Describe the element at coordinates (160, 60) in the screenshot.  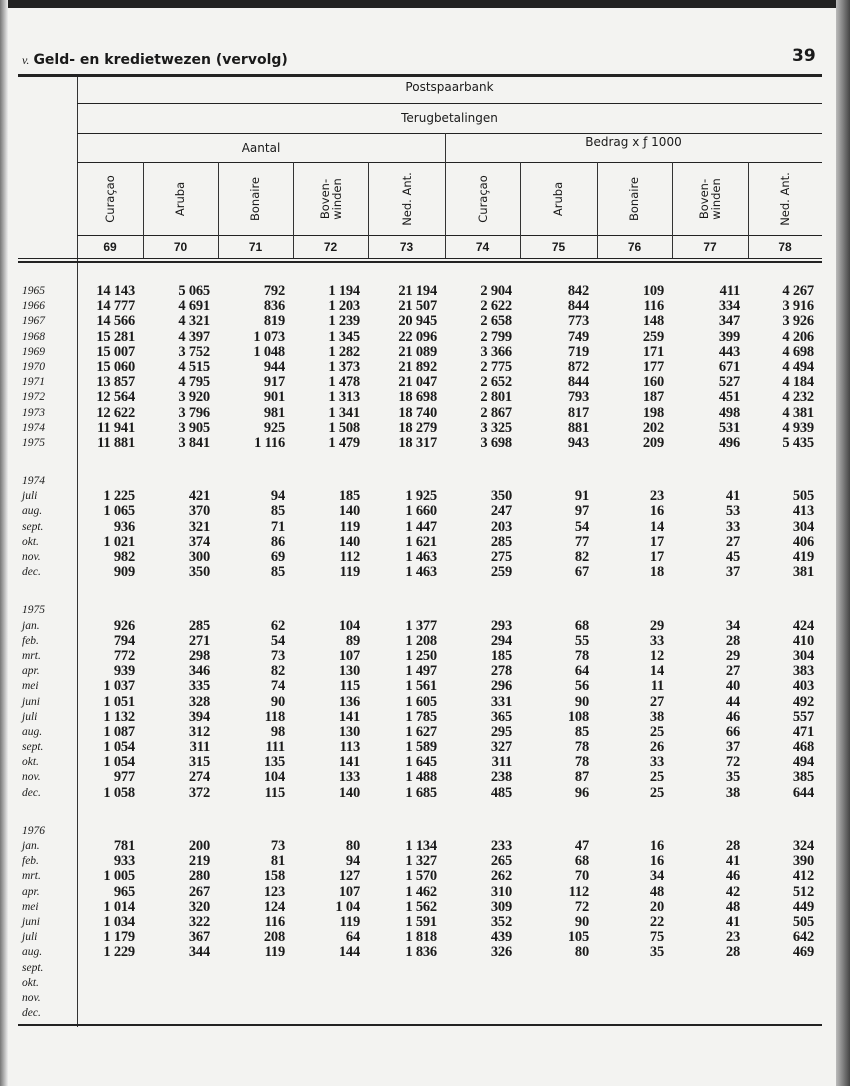
I see `title-text: Geld- en kredietwezen (vervolg)` at that location.